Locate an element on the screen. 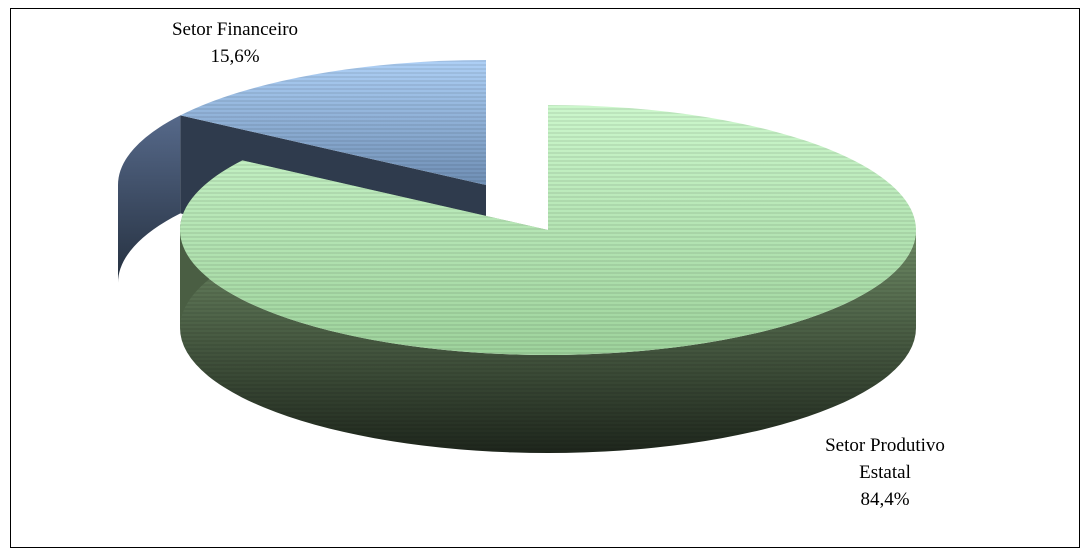  slice-label-line: Setor Produtivo is located at coordinates (885, 445).